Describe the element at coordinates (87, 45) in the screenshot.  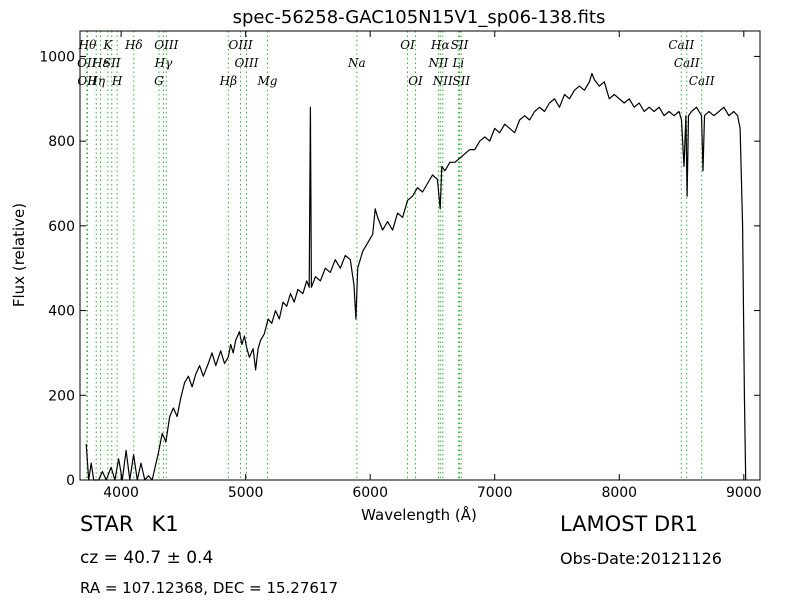
I see `emission-line-label: Hθ` at that location.